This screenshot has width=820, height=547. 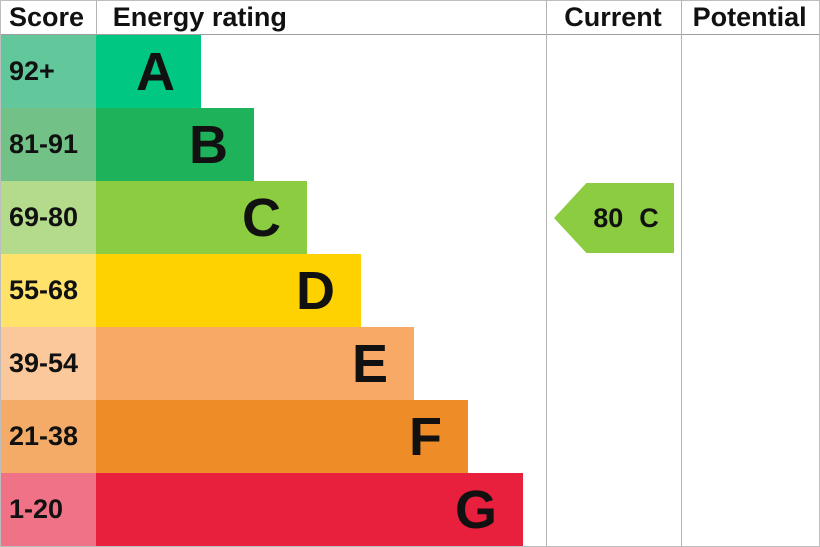 What do you see at coordinates (546, 273) in the screenshot?
I see `current-column-divider` at bounding box center [546, 273].